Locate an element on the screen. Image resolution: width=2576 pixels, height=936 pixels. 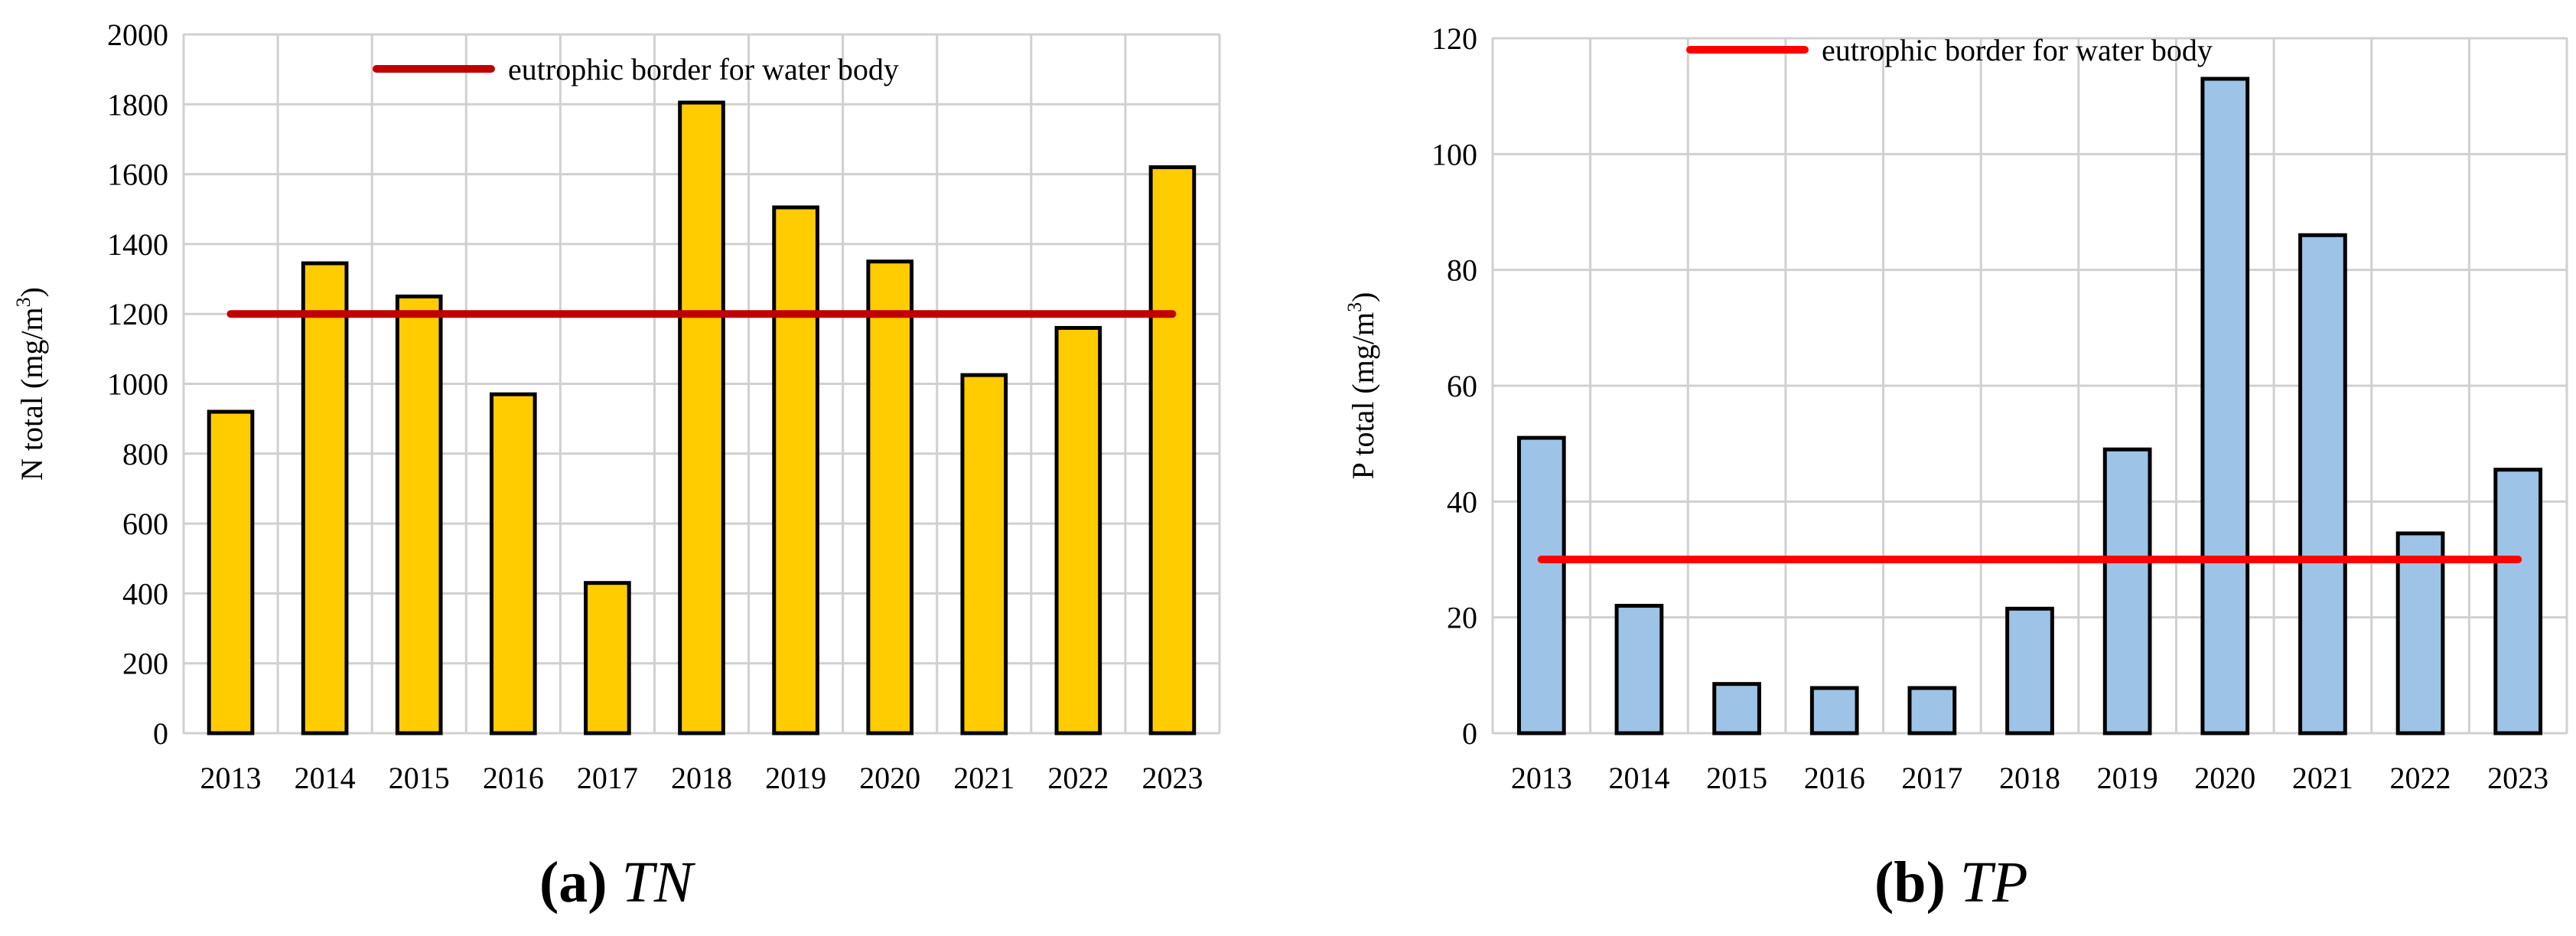
chart1-xtick-label-4: 2017 is located at coordinates (1932, 778).